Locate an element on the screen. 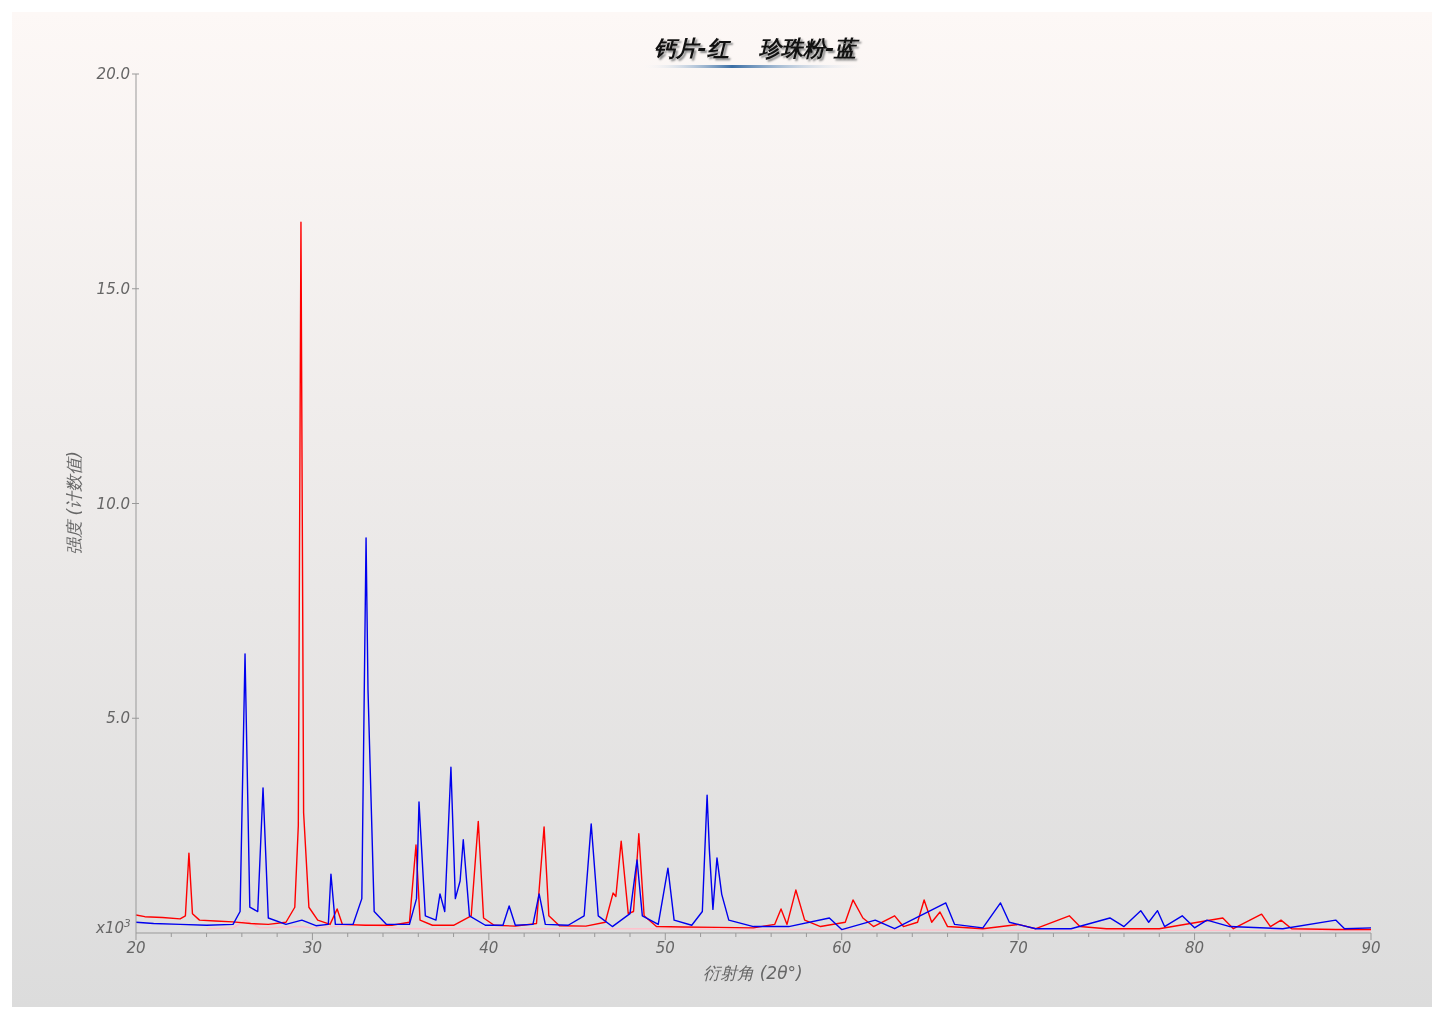 Image resolution: width=1444 pixels, height=1020 pixels. y-tick-label: 10.0 is located at coordinates (113, 503).